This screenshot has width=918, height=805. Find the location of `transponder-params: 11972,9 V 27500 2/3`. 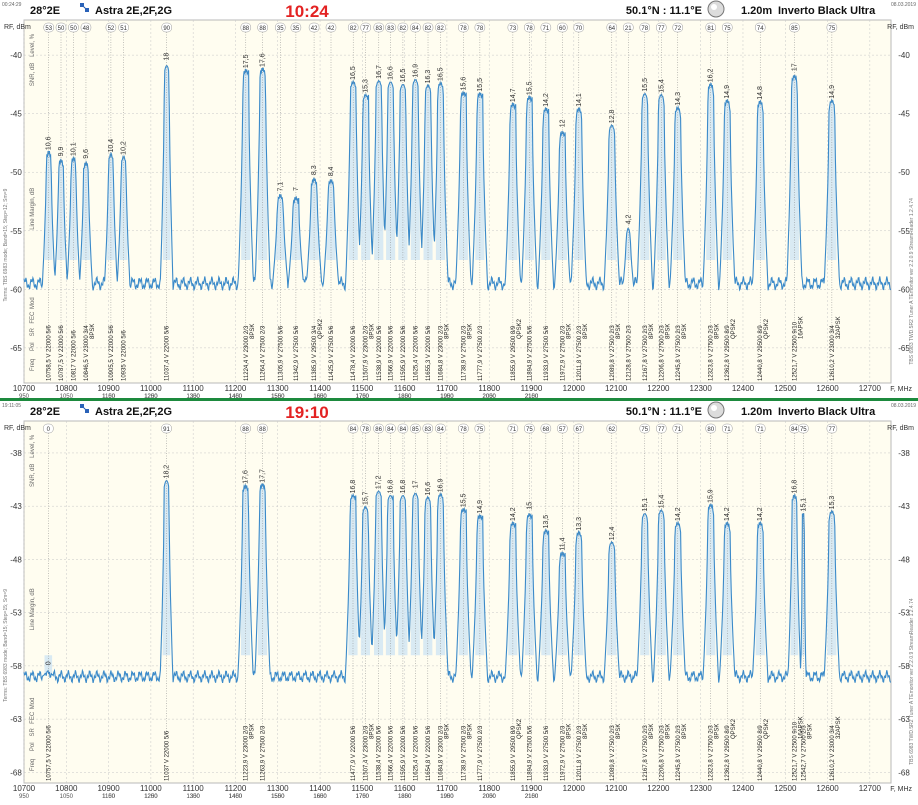

transponder-params: 11972,9 V 27500 2/3 is located at coordinates (563, 753).